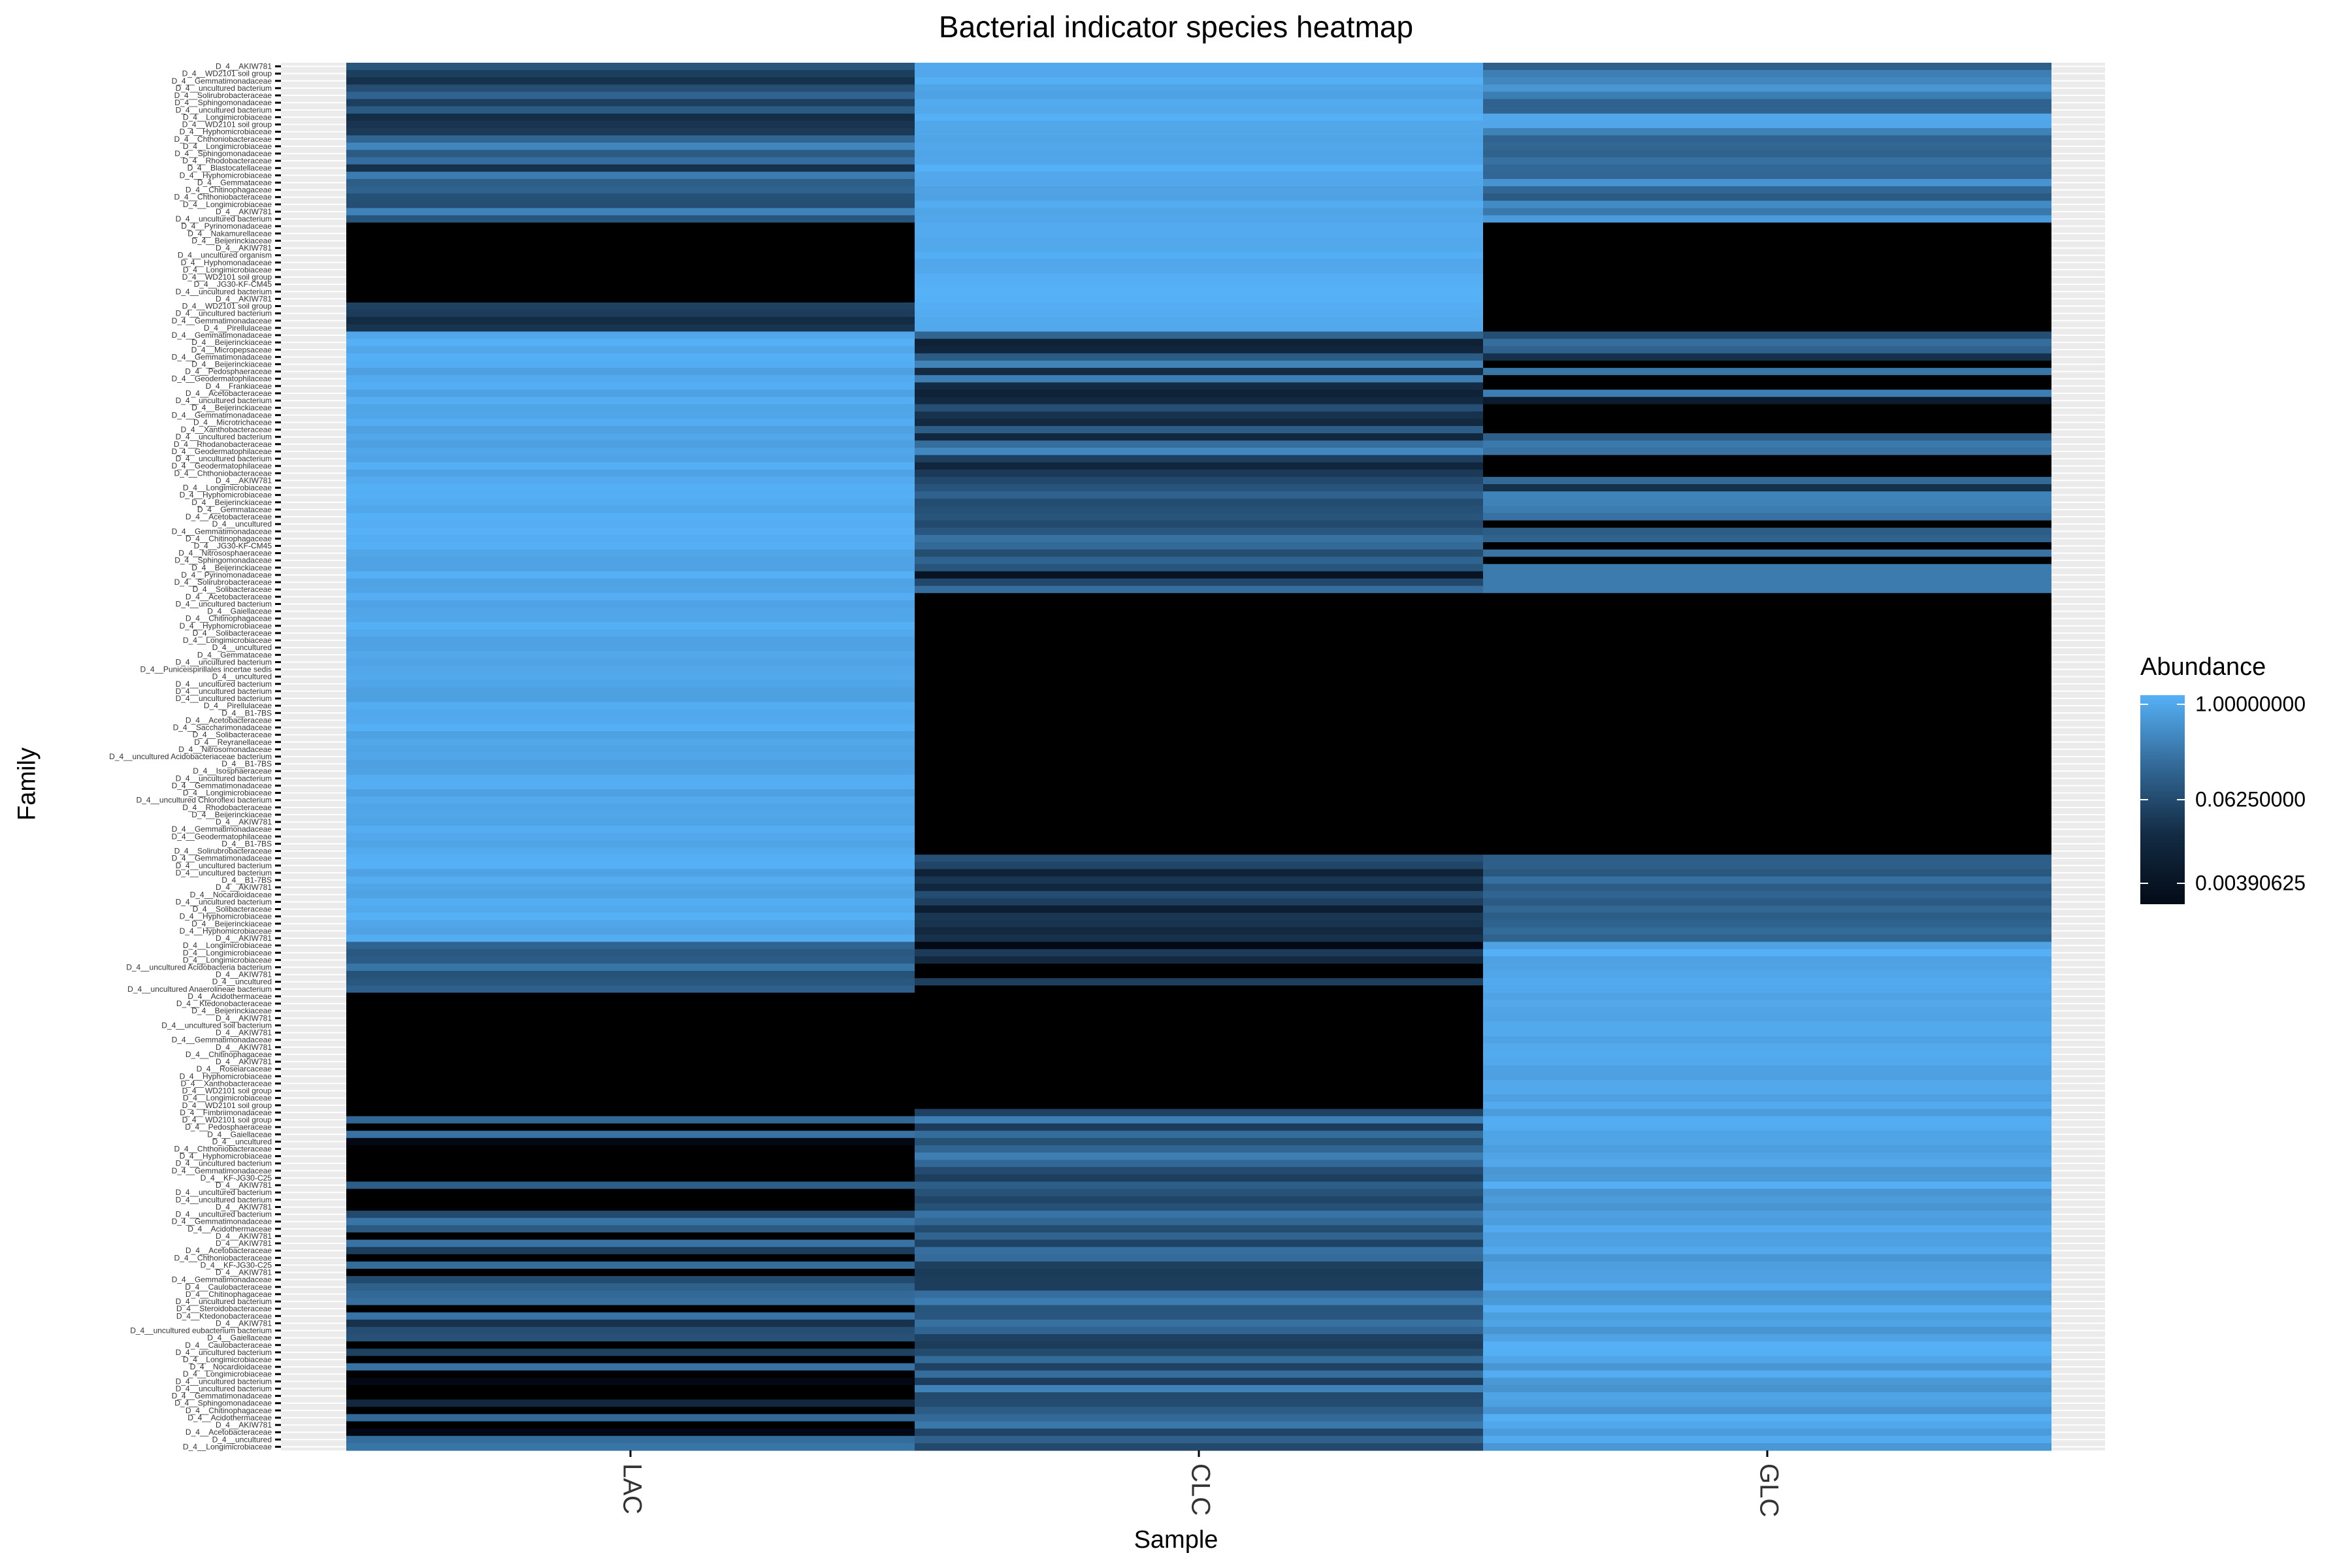 This screenshot has width=2352, height=1568. I want to click on y-tick-label: D_4__Longimicrobiaceae, so click(227, 146).